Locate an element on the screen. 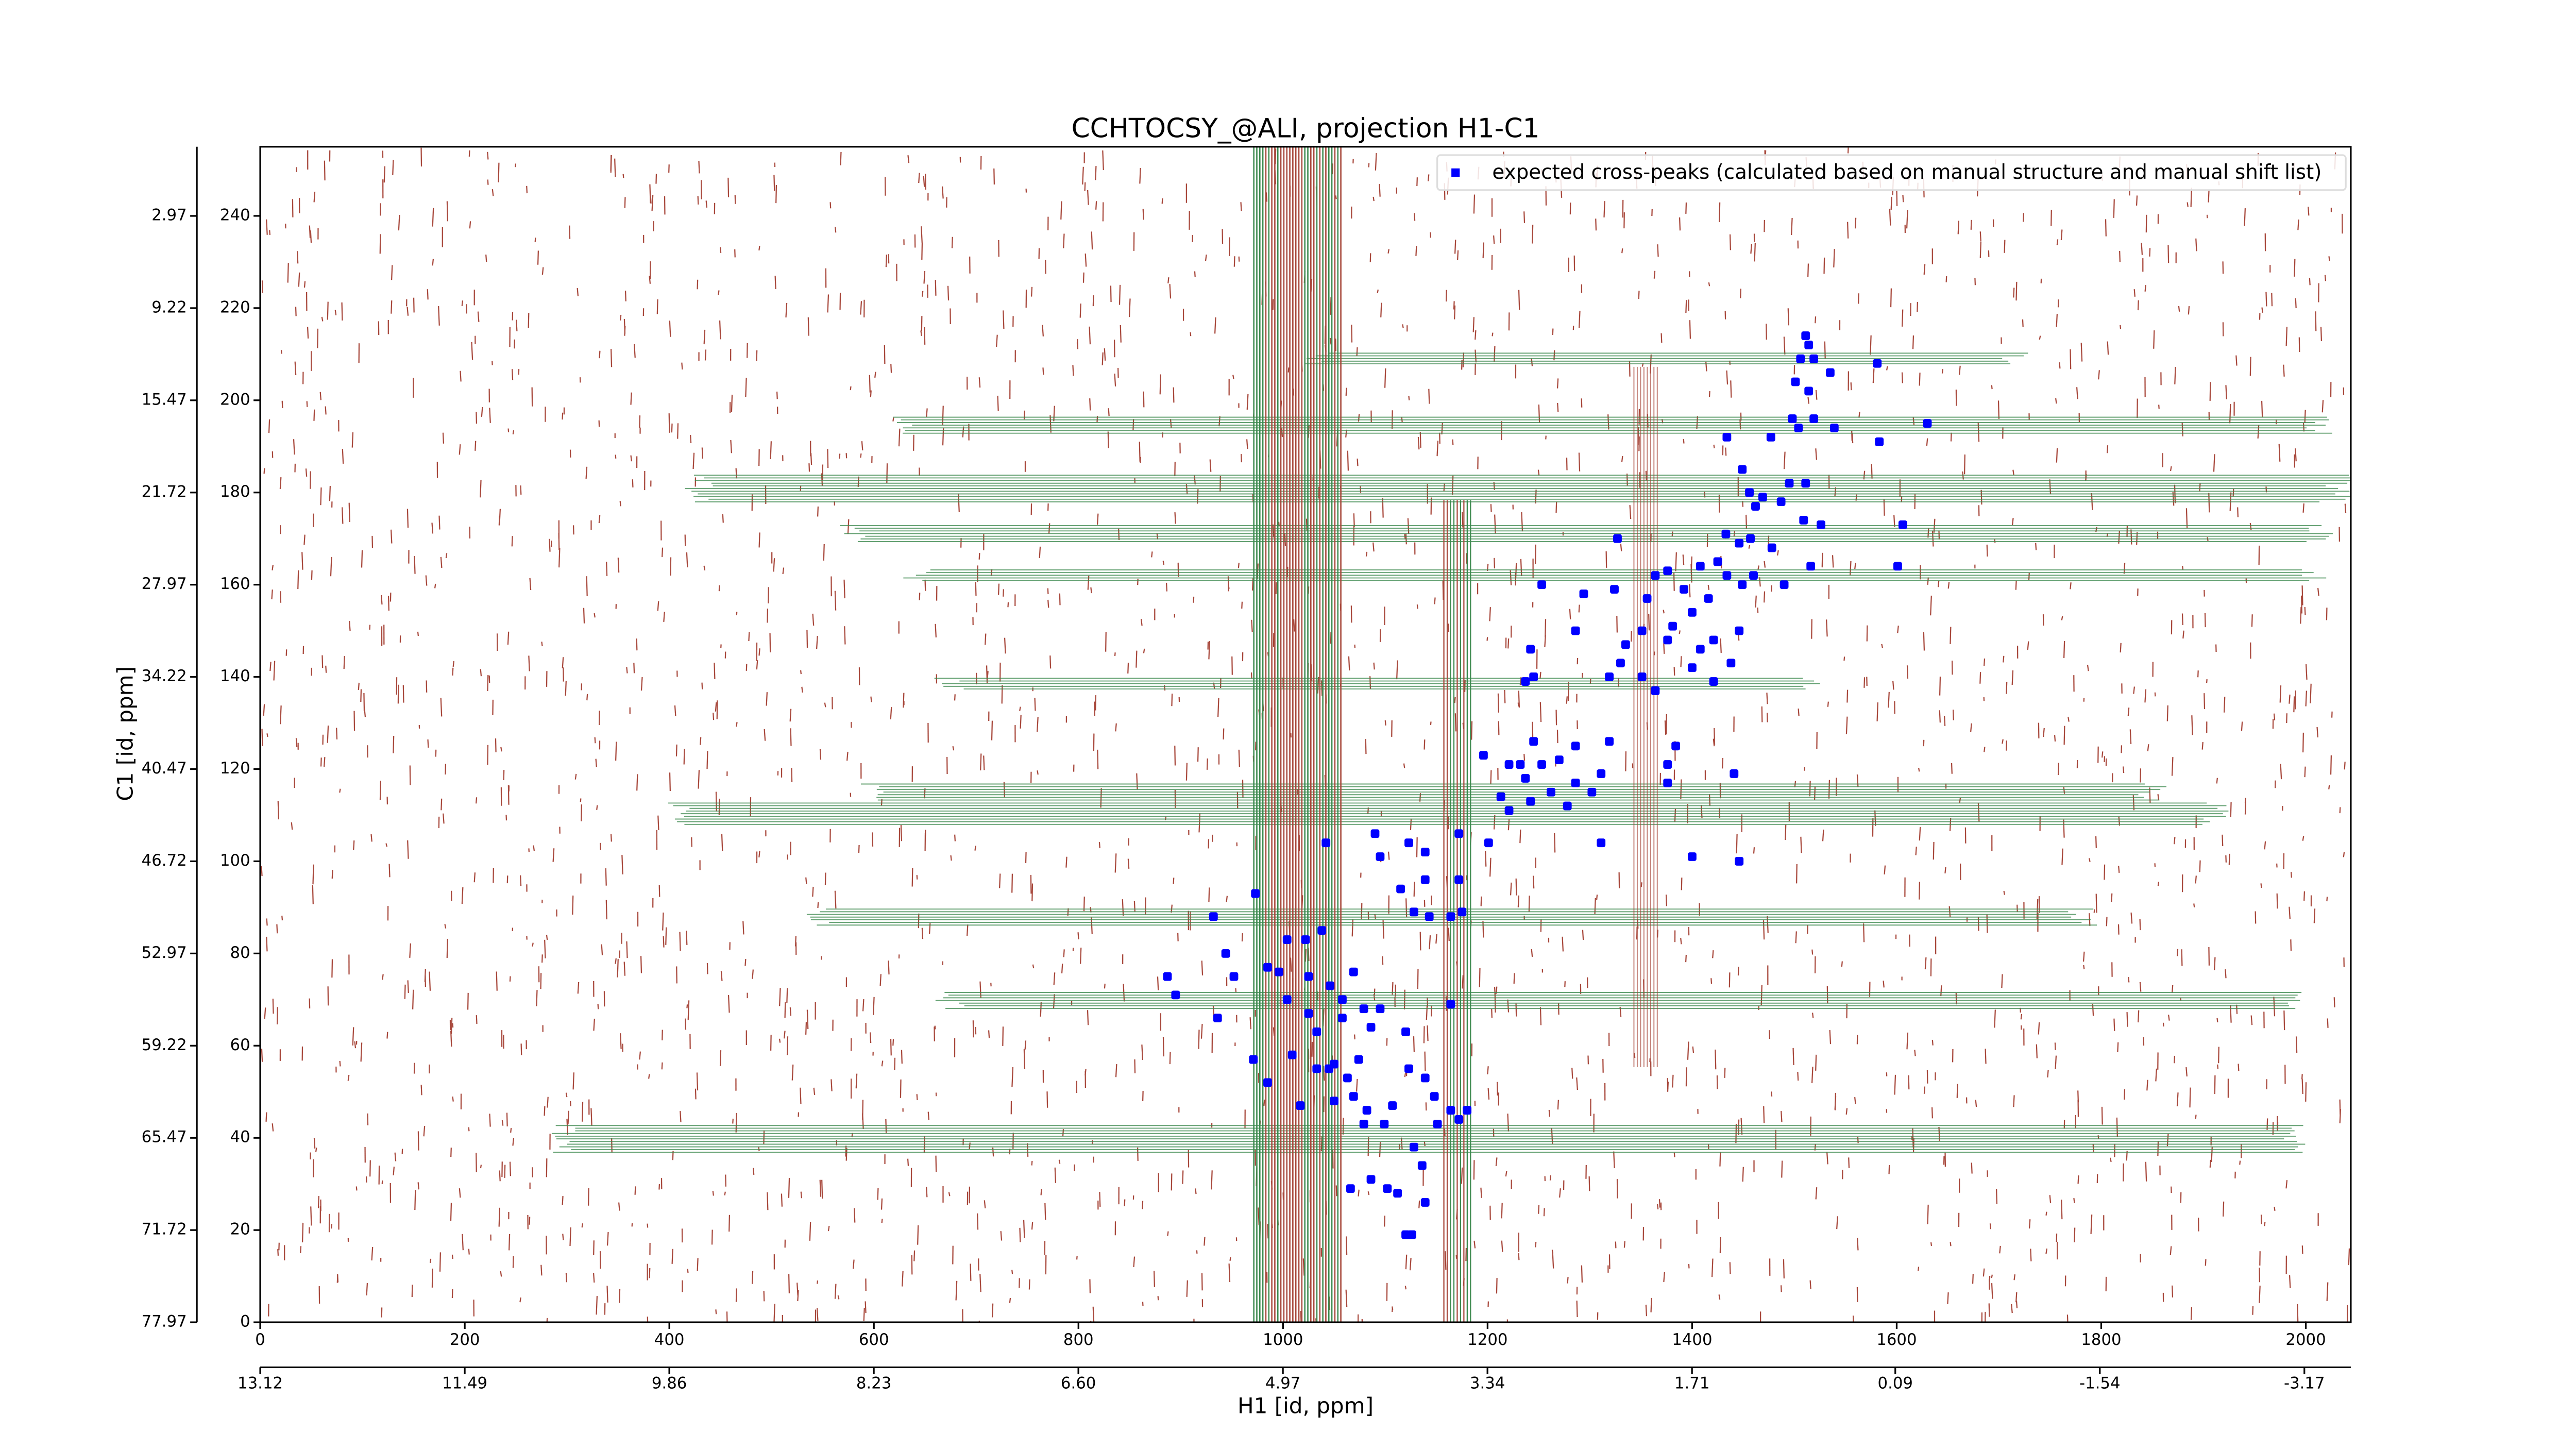  y2-tick-label: 27.97 is located at coordinates (164, 584).